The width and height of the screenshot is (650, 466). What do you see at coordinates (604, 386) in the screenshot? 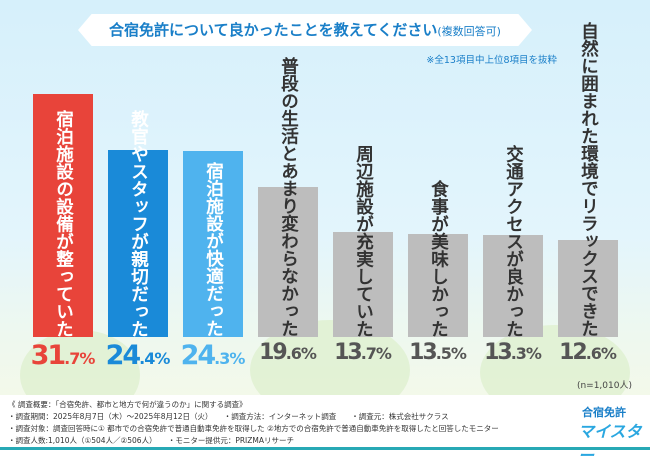
I see `sample-size: (n=1,010人)` at bounding box center [604, 386].